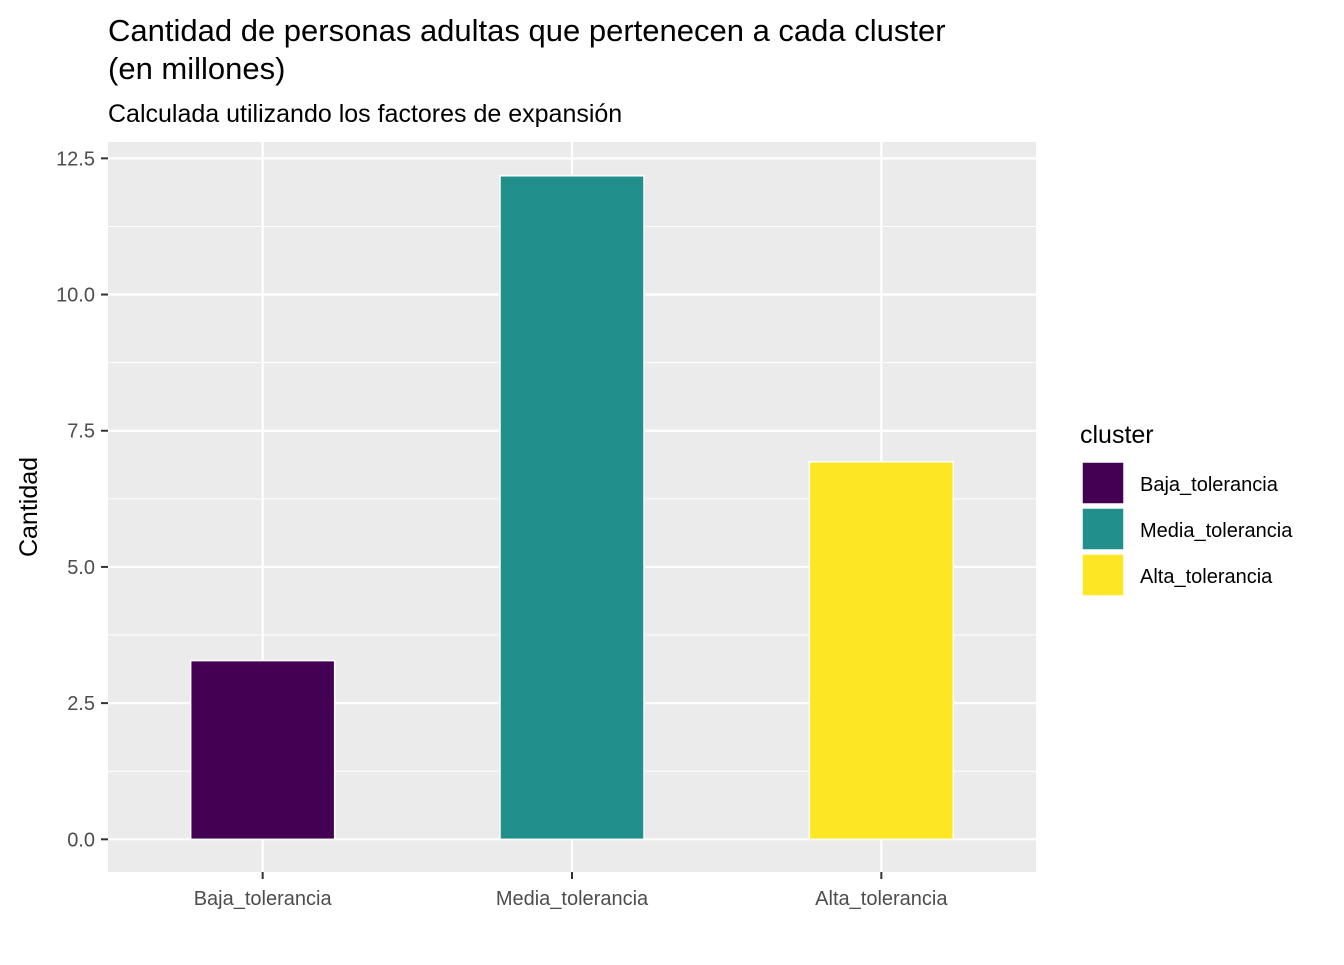 The width and height of the screenshot is (1344, 965). Describe the element at coordinates (81, 704) in the screenshot. I see `y-tick-label: 2.5` at that location.